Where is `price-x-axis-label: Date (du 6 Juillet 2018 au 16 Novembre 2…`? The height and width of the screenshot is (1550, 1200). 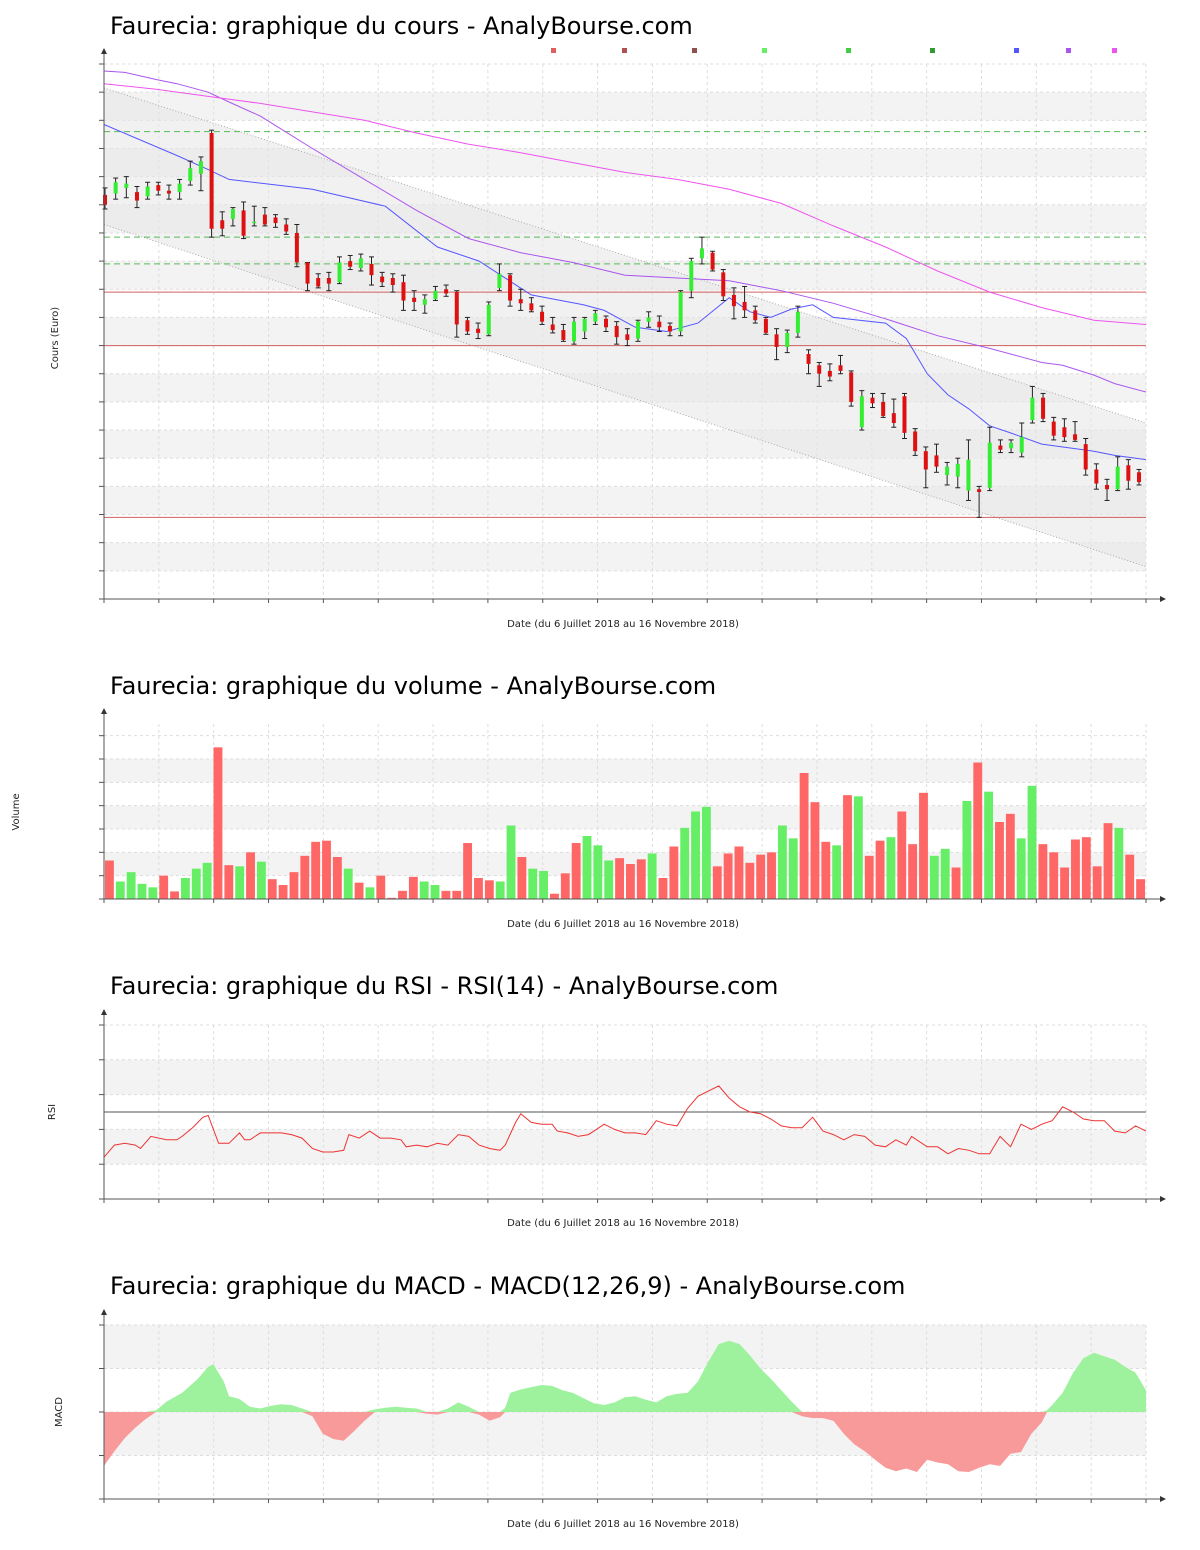
price-x-axis-label: Date (du 6 Juillet 2018 au 16 Novembre 2… is located at coordinates (623, 624).